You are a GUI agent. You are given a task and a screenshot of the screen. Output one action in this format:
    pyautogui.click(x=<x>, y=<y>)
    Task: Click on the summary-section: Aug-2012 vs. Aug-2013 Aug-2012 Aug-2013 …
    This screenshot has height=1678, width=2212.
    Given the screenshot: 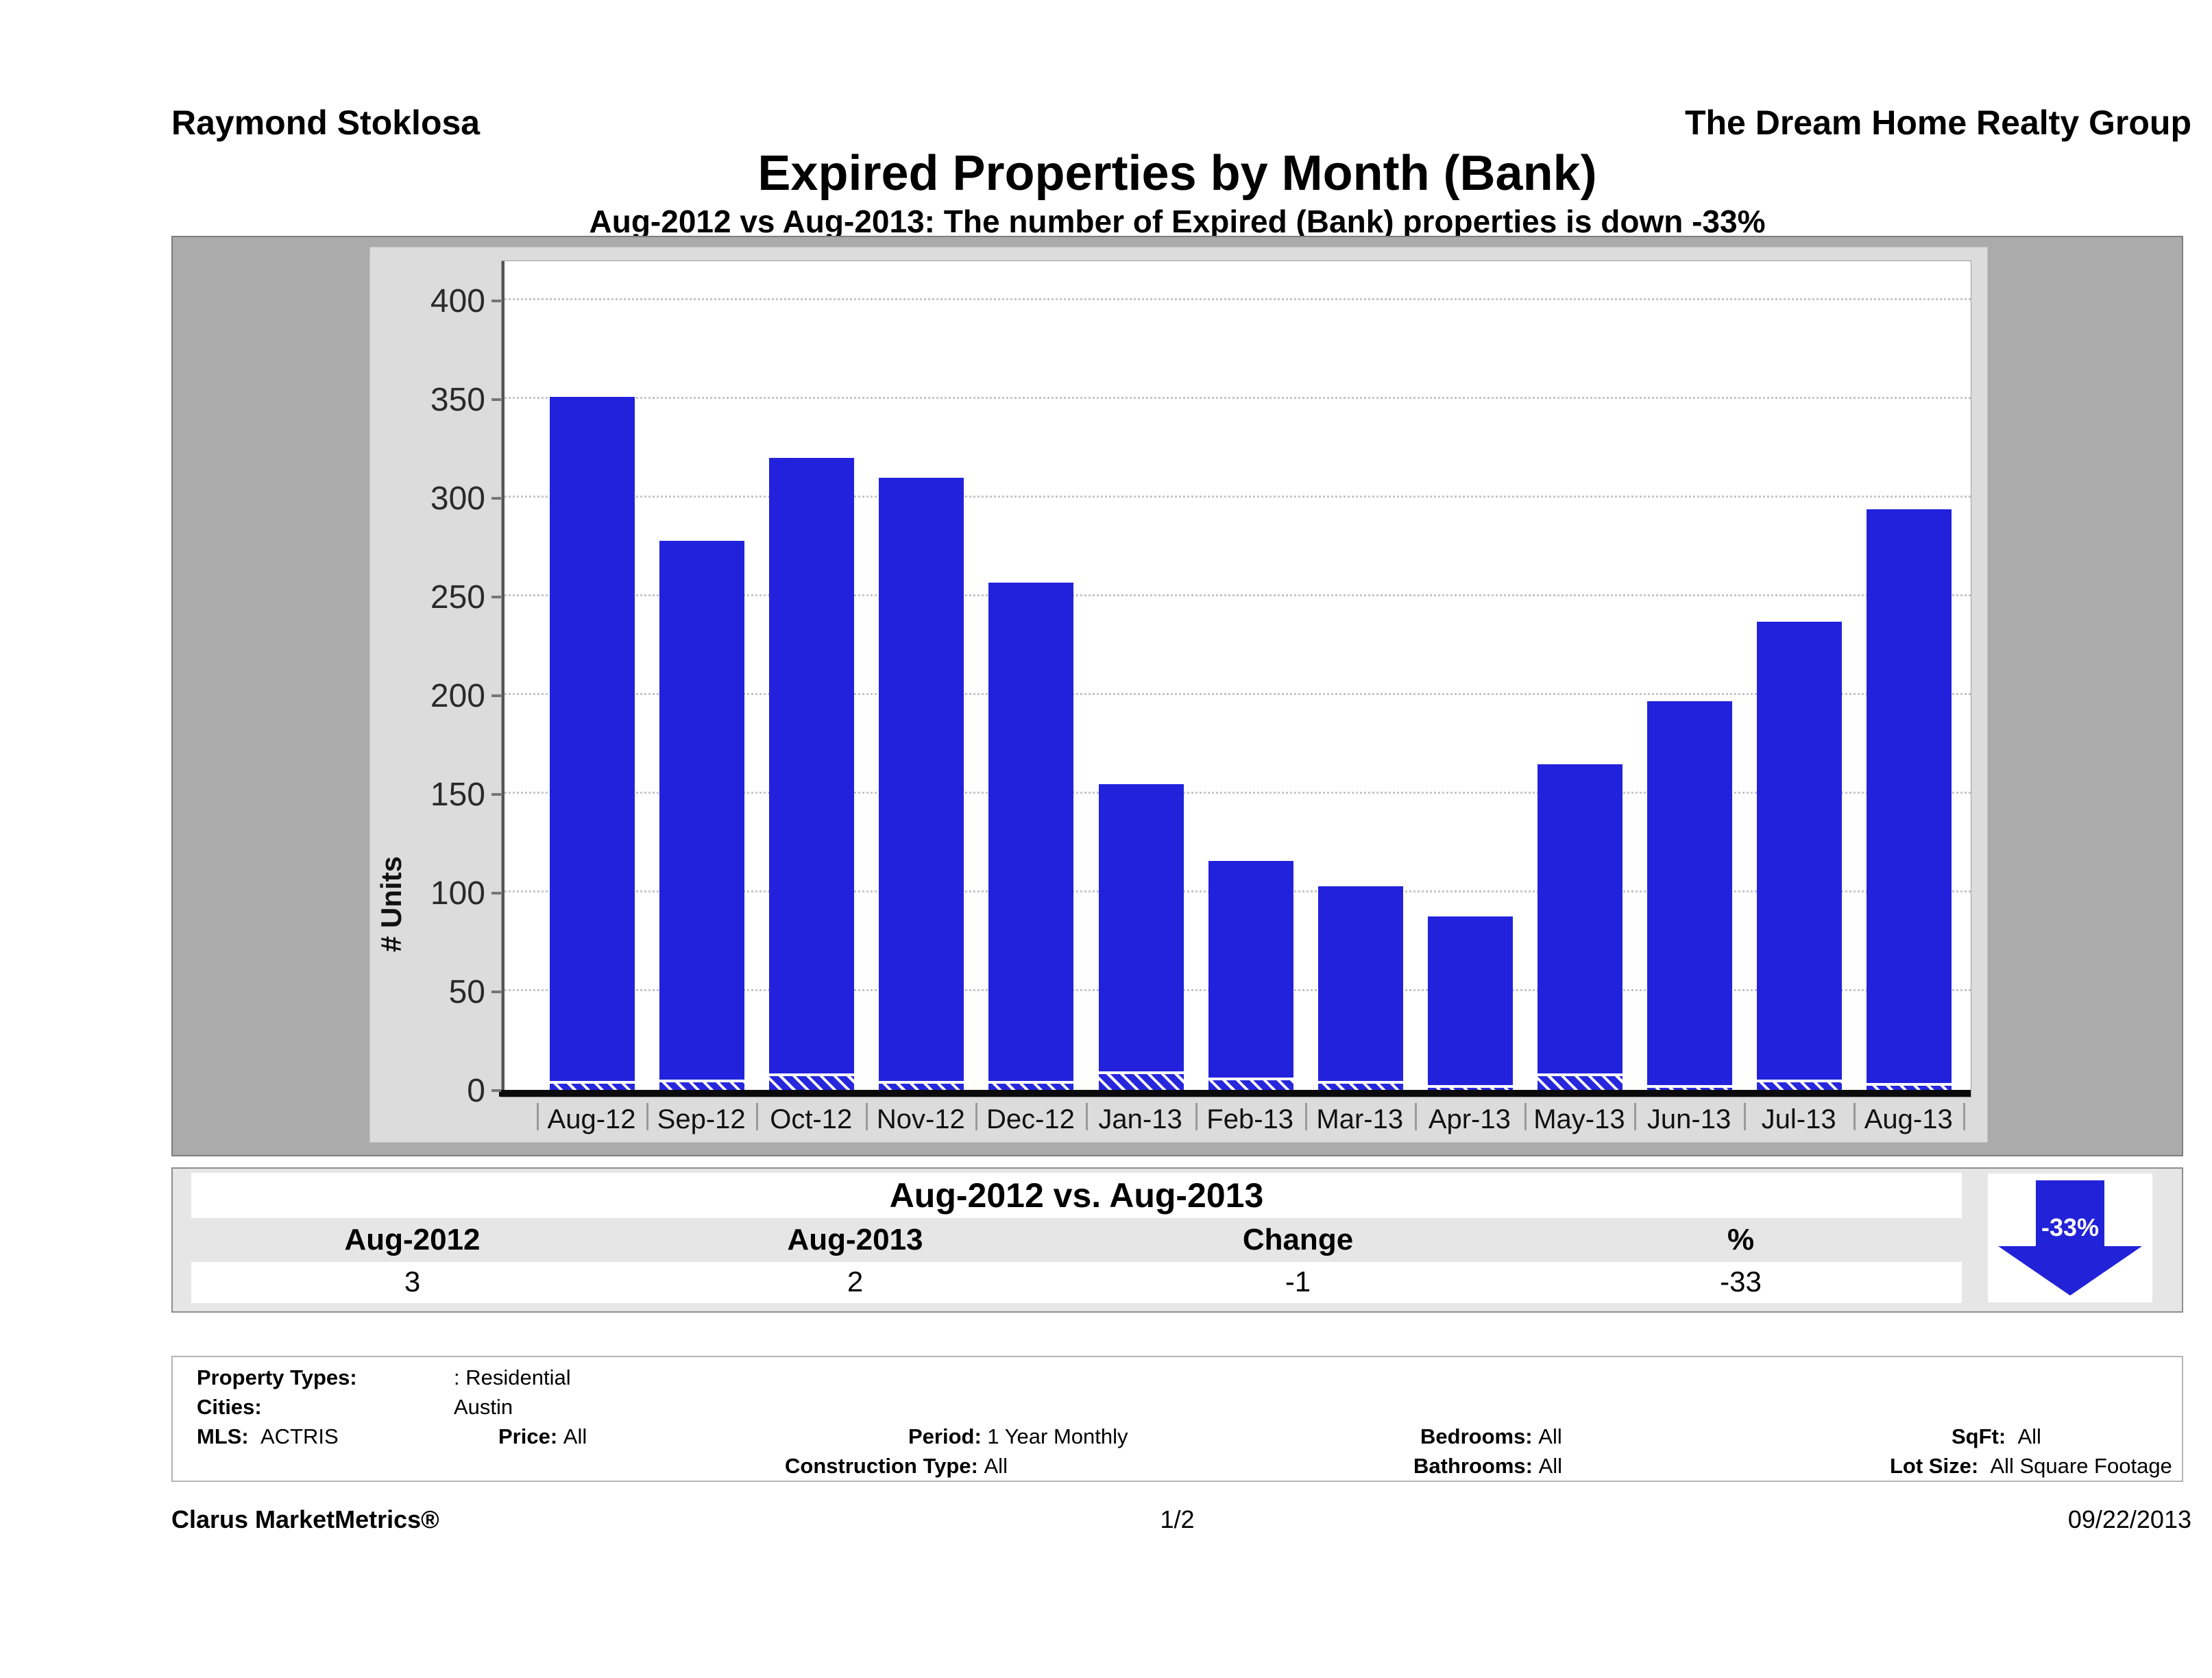 What is the action you would take?
    pyautogui.click(x=1177, y=1240)
    